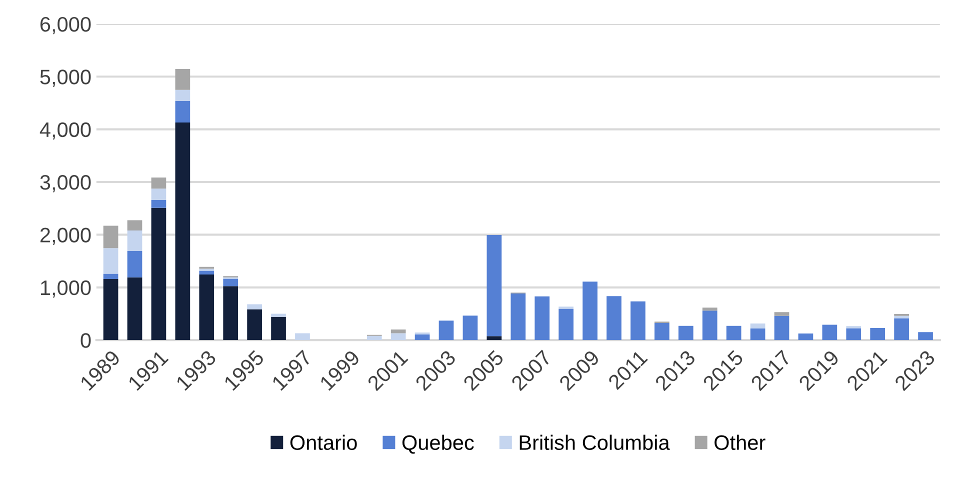 Image resolution: width=964 pixels, height=479 pixels. I want to click on y-tick-label: 2,000, so click(65, 236).